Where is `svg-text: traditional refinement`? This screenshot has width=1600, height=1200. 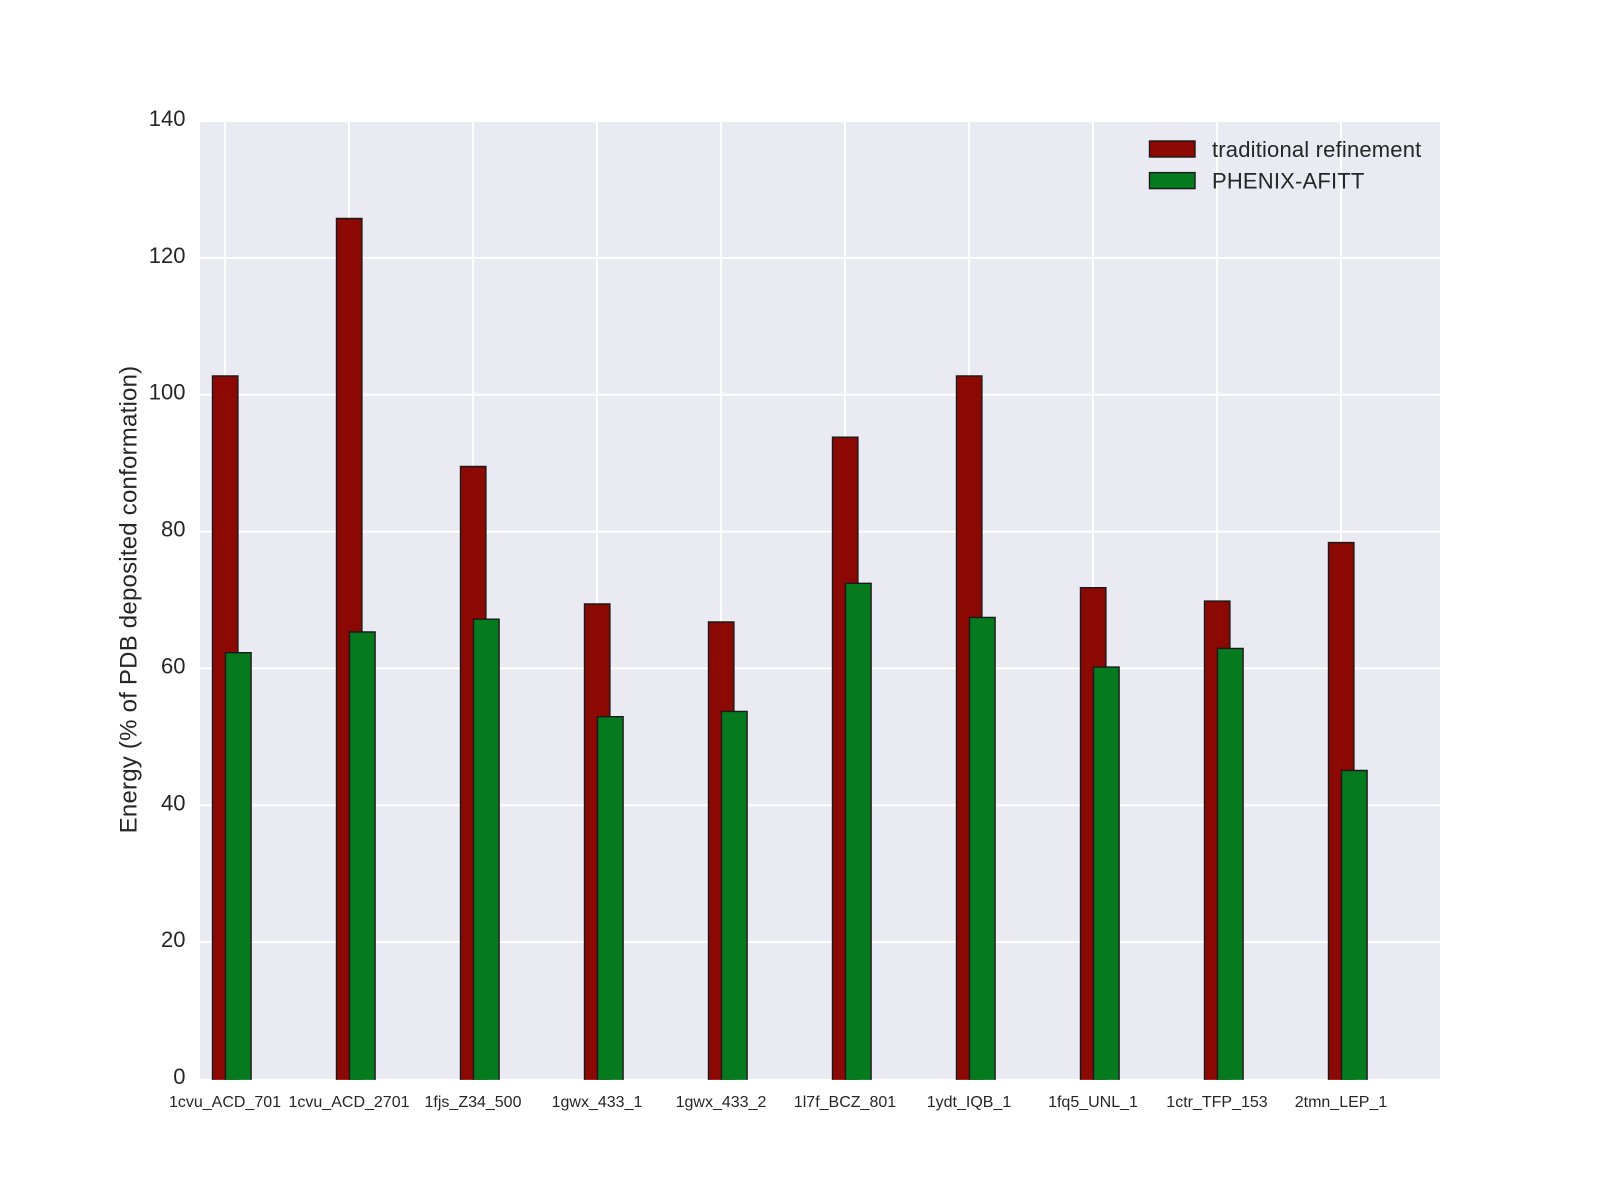
svg-text: traditional refinement is located at coordinates (1316, 149).